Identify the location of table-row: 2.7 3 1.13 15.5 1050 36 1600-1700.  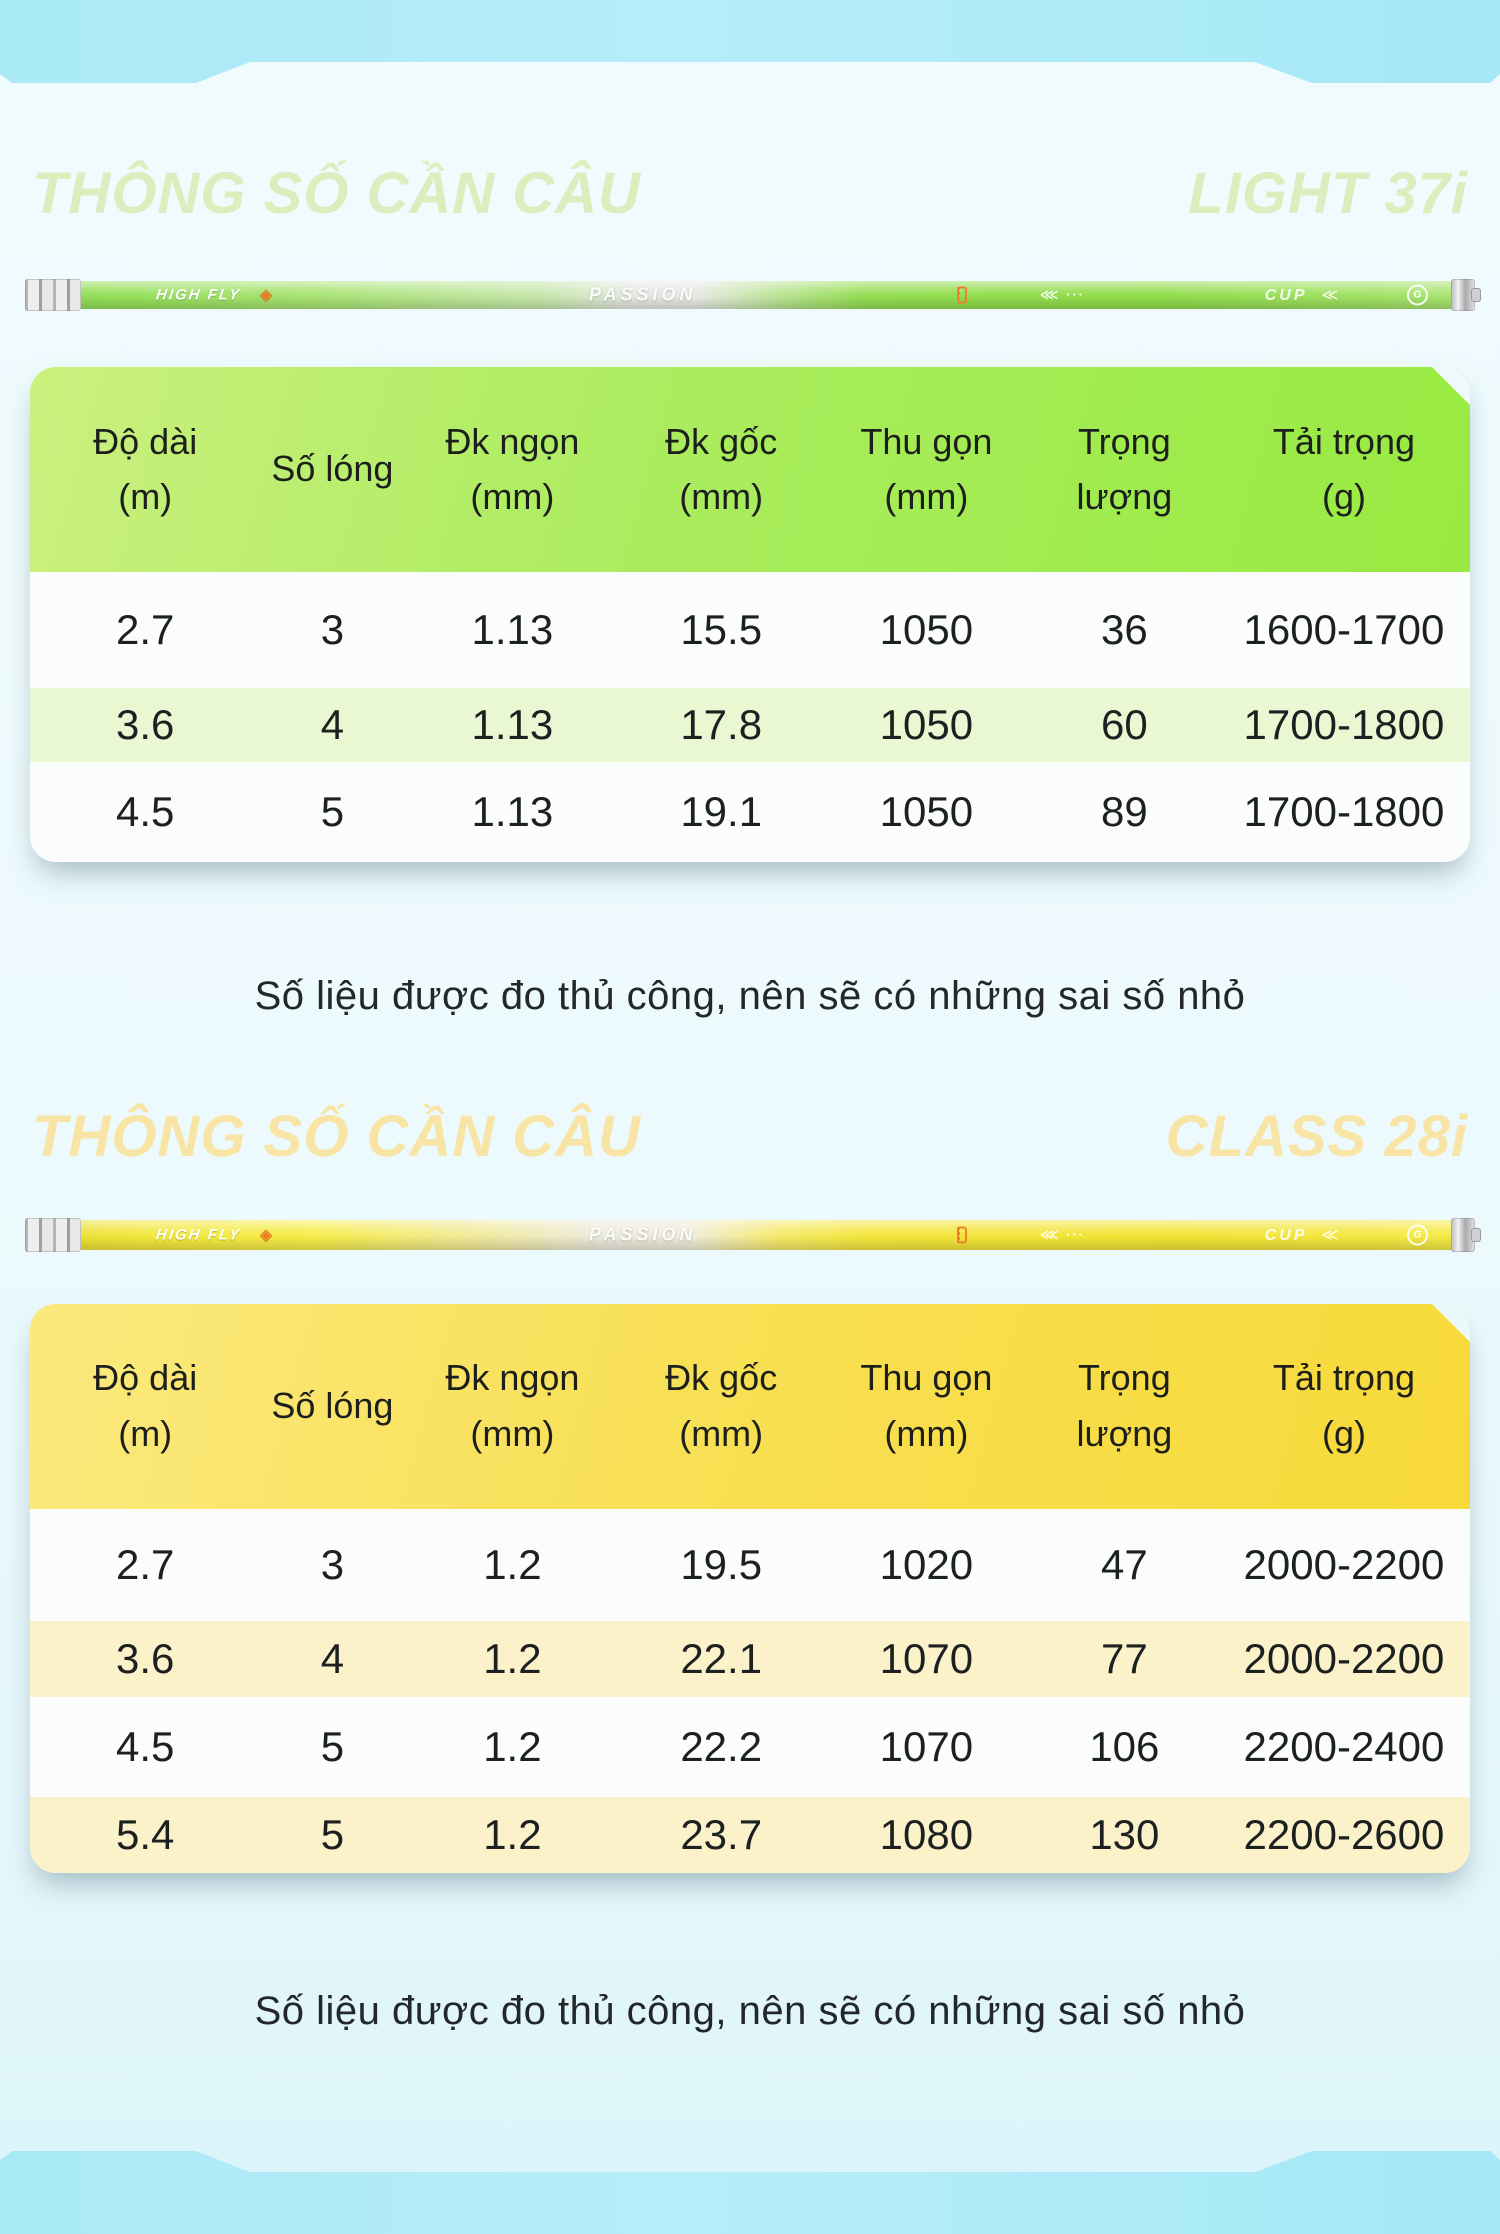
(750, 629).